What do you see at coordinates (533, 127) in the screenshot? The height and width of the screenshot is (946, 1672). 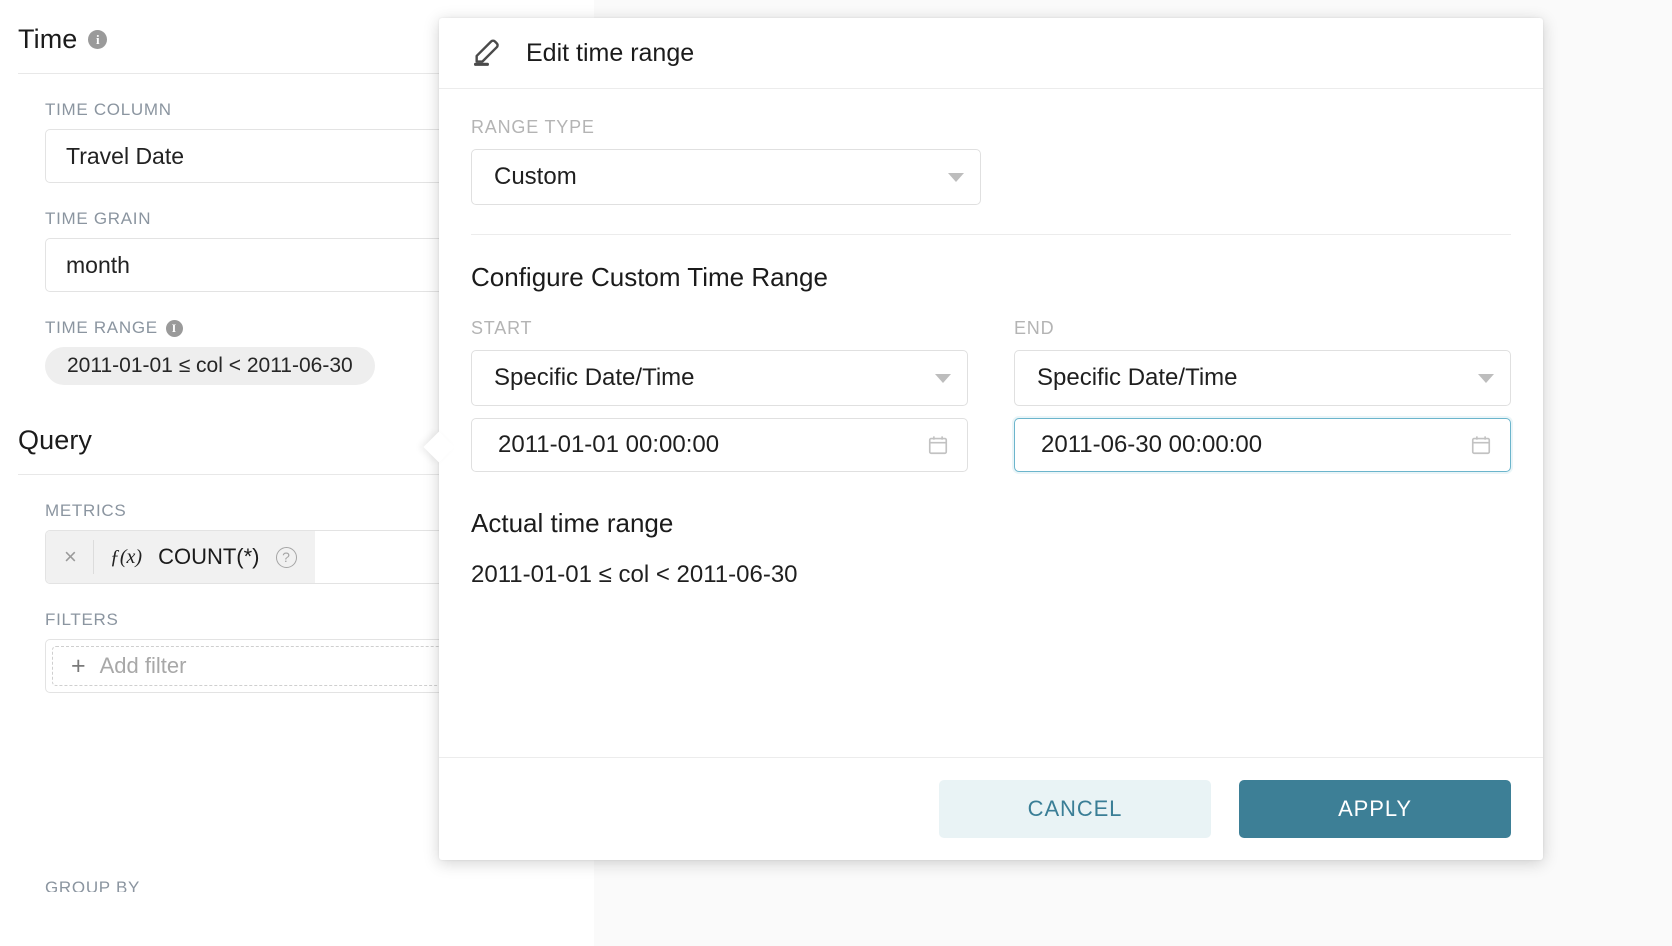 I see `range-type-label: RANGE TYPE` at bounding box center [533, 127].